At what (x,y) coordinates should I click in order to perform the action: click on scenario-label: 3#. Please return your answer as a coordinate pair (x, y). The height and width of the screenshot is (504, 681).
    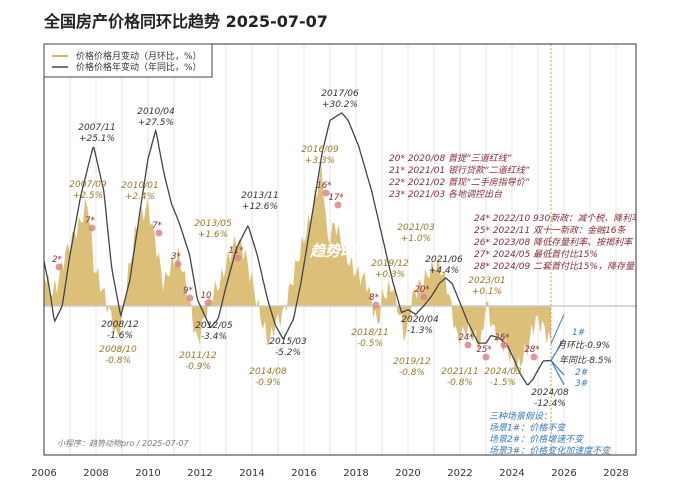
    Looking at the image, I should click on (581, 384).